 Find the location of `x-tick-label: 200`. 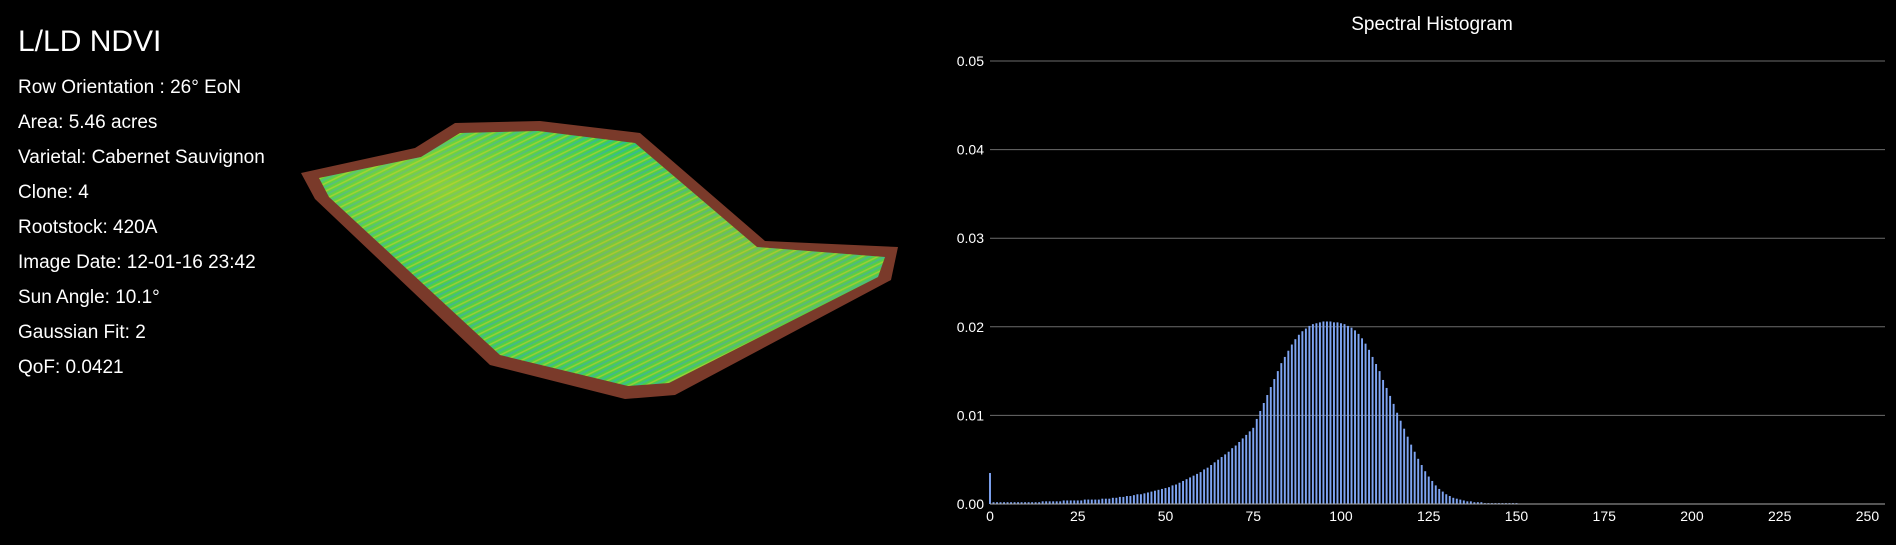

x-tick-label: 200 is located at coordinates (1692, 516).